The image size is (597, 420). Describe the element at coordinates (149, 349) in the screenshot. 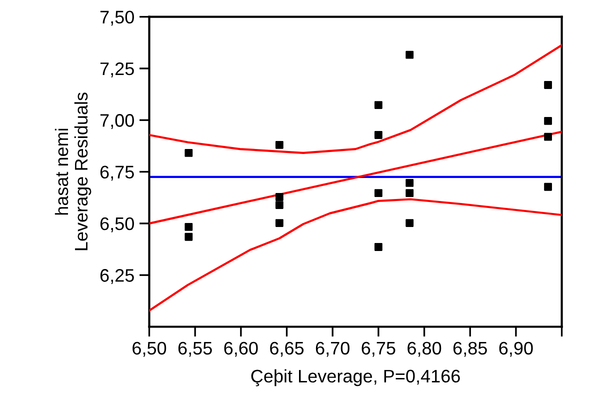

I see `x-tick-label: 6,50` at that location.